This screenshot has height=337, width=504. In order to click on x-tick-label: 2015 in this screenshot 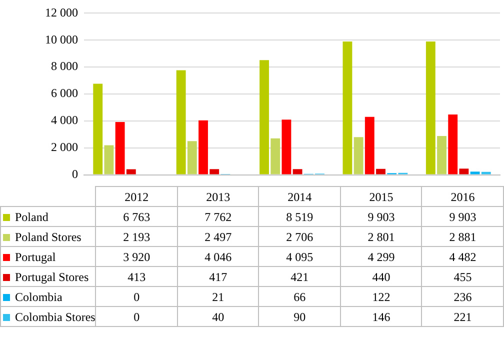, I will do `click(381, 196)`.